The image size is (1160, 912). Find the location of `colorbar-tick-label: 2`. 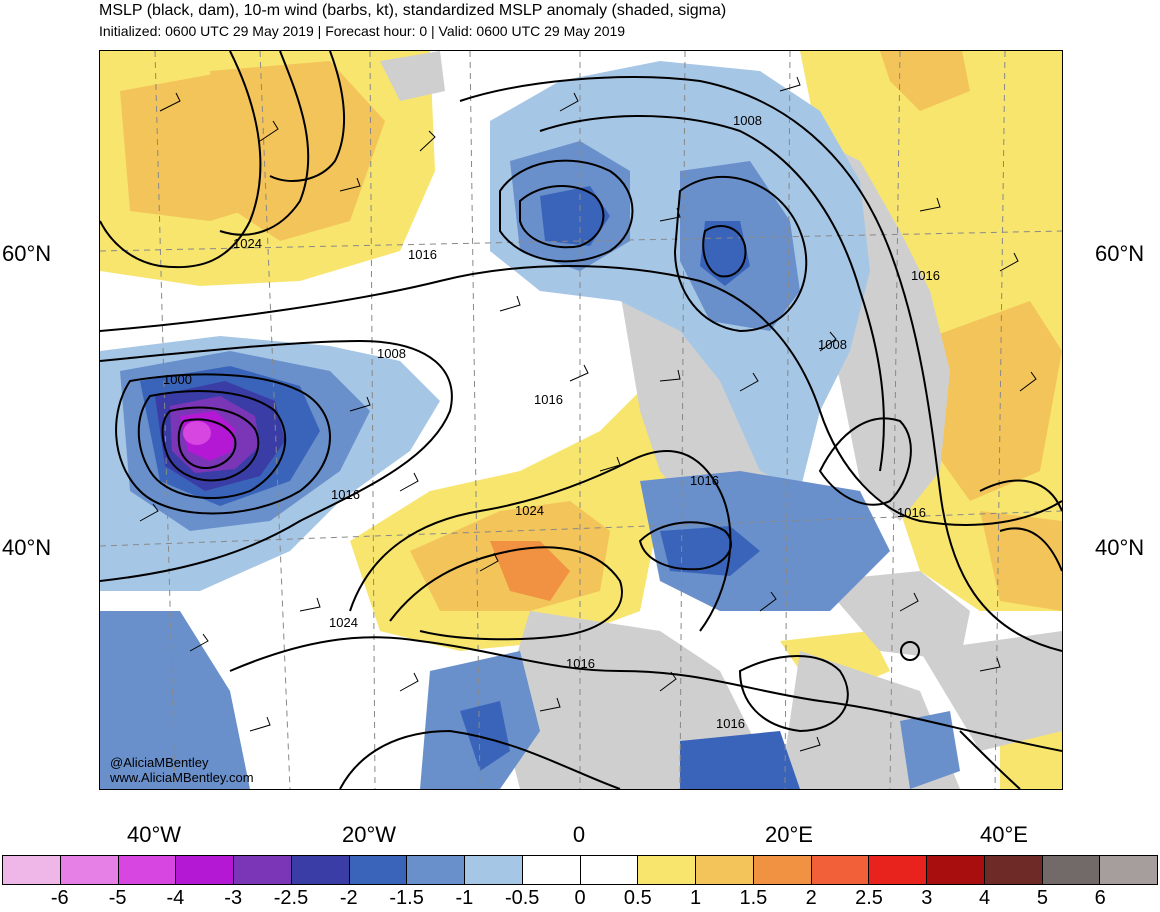

colorbar-tick-label: 2 is located at coordinates (811, 898).